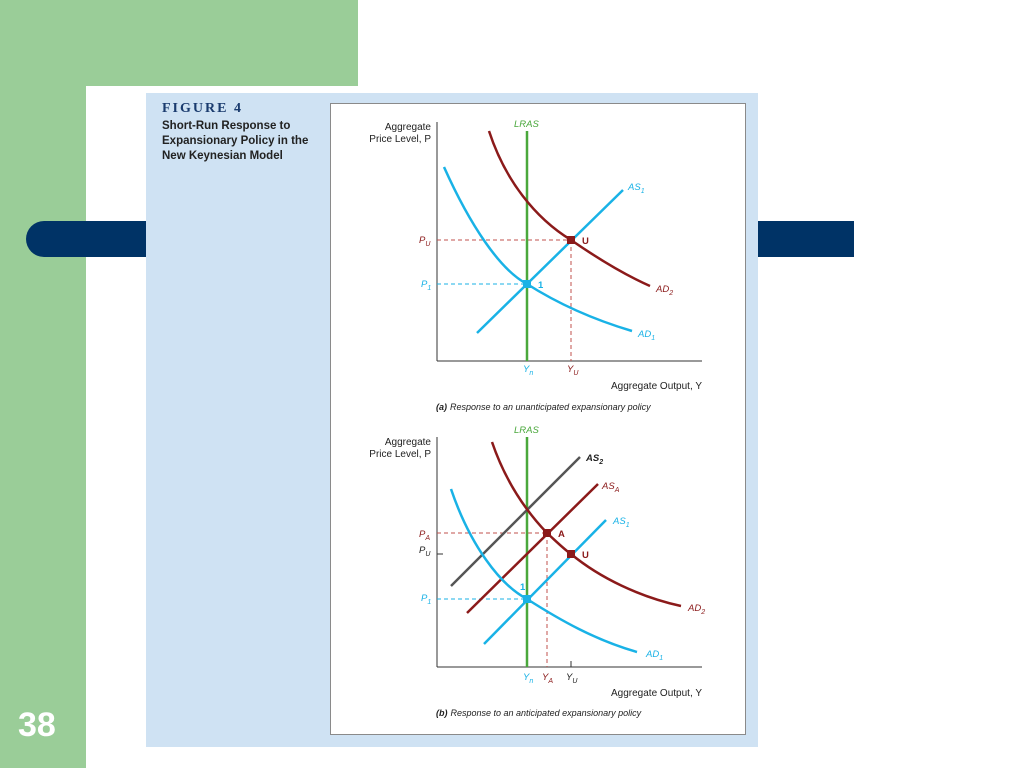 The width and height of the screenshot is (1024, 768). Describe the element at coordinates (425, 551) in the screenshot. I see `panel-b-pu-tick: PU` at that location.